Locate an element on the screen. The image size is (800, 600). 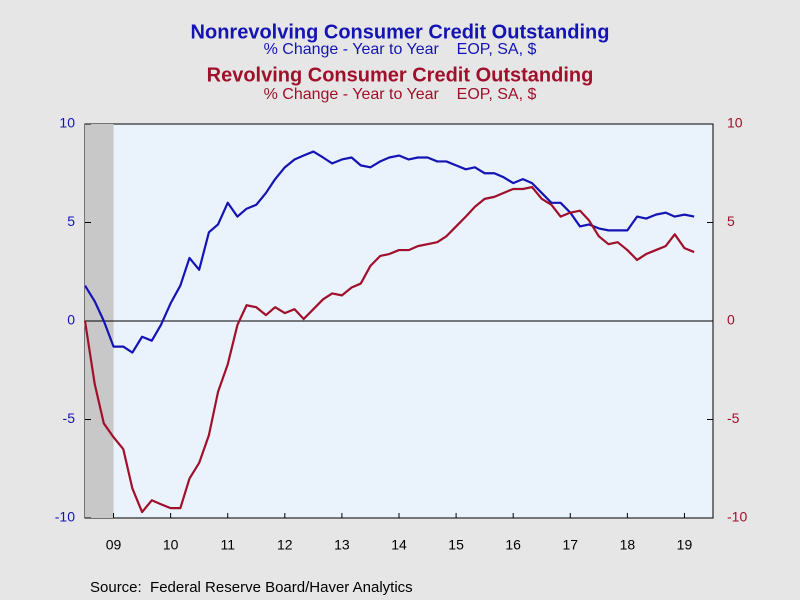
y2-tick-label: 10 is located at coordinates (735, 123).